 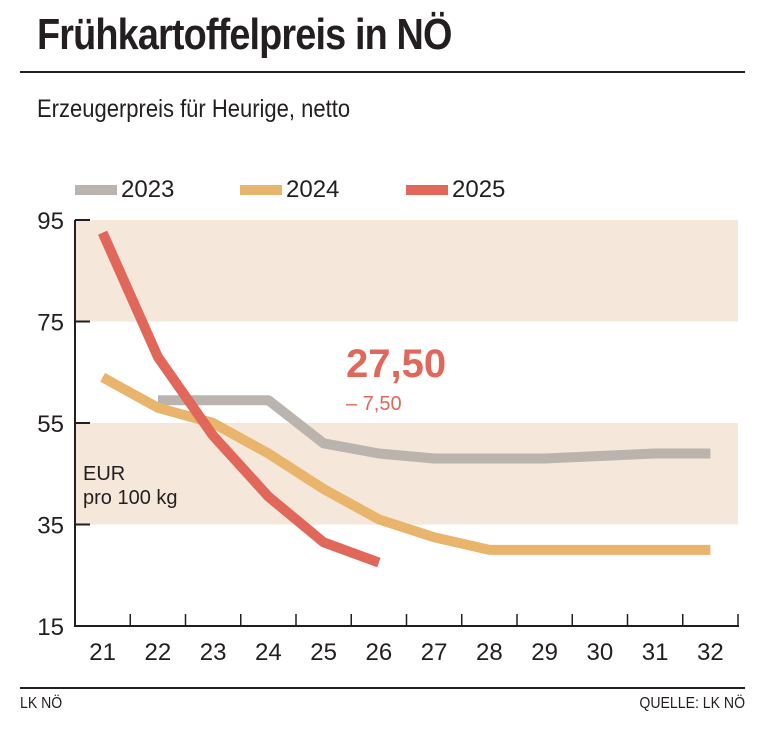 What do you see at coordinates (130, 498) in the screenshot?
I see `unit-label-weight: pro 100 kg` at bounding box center [130, 498].